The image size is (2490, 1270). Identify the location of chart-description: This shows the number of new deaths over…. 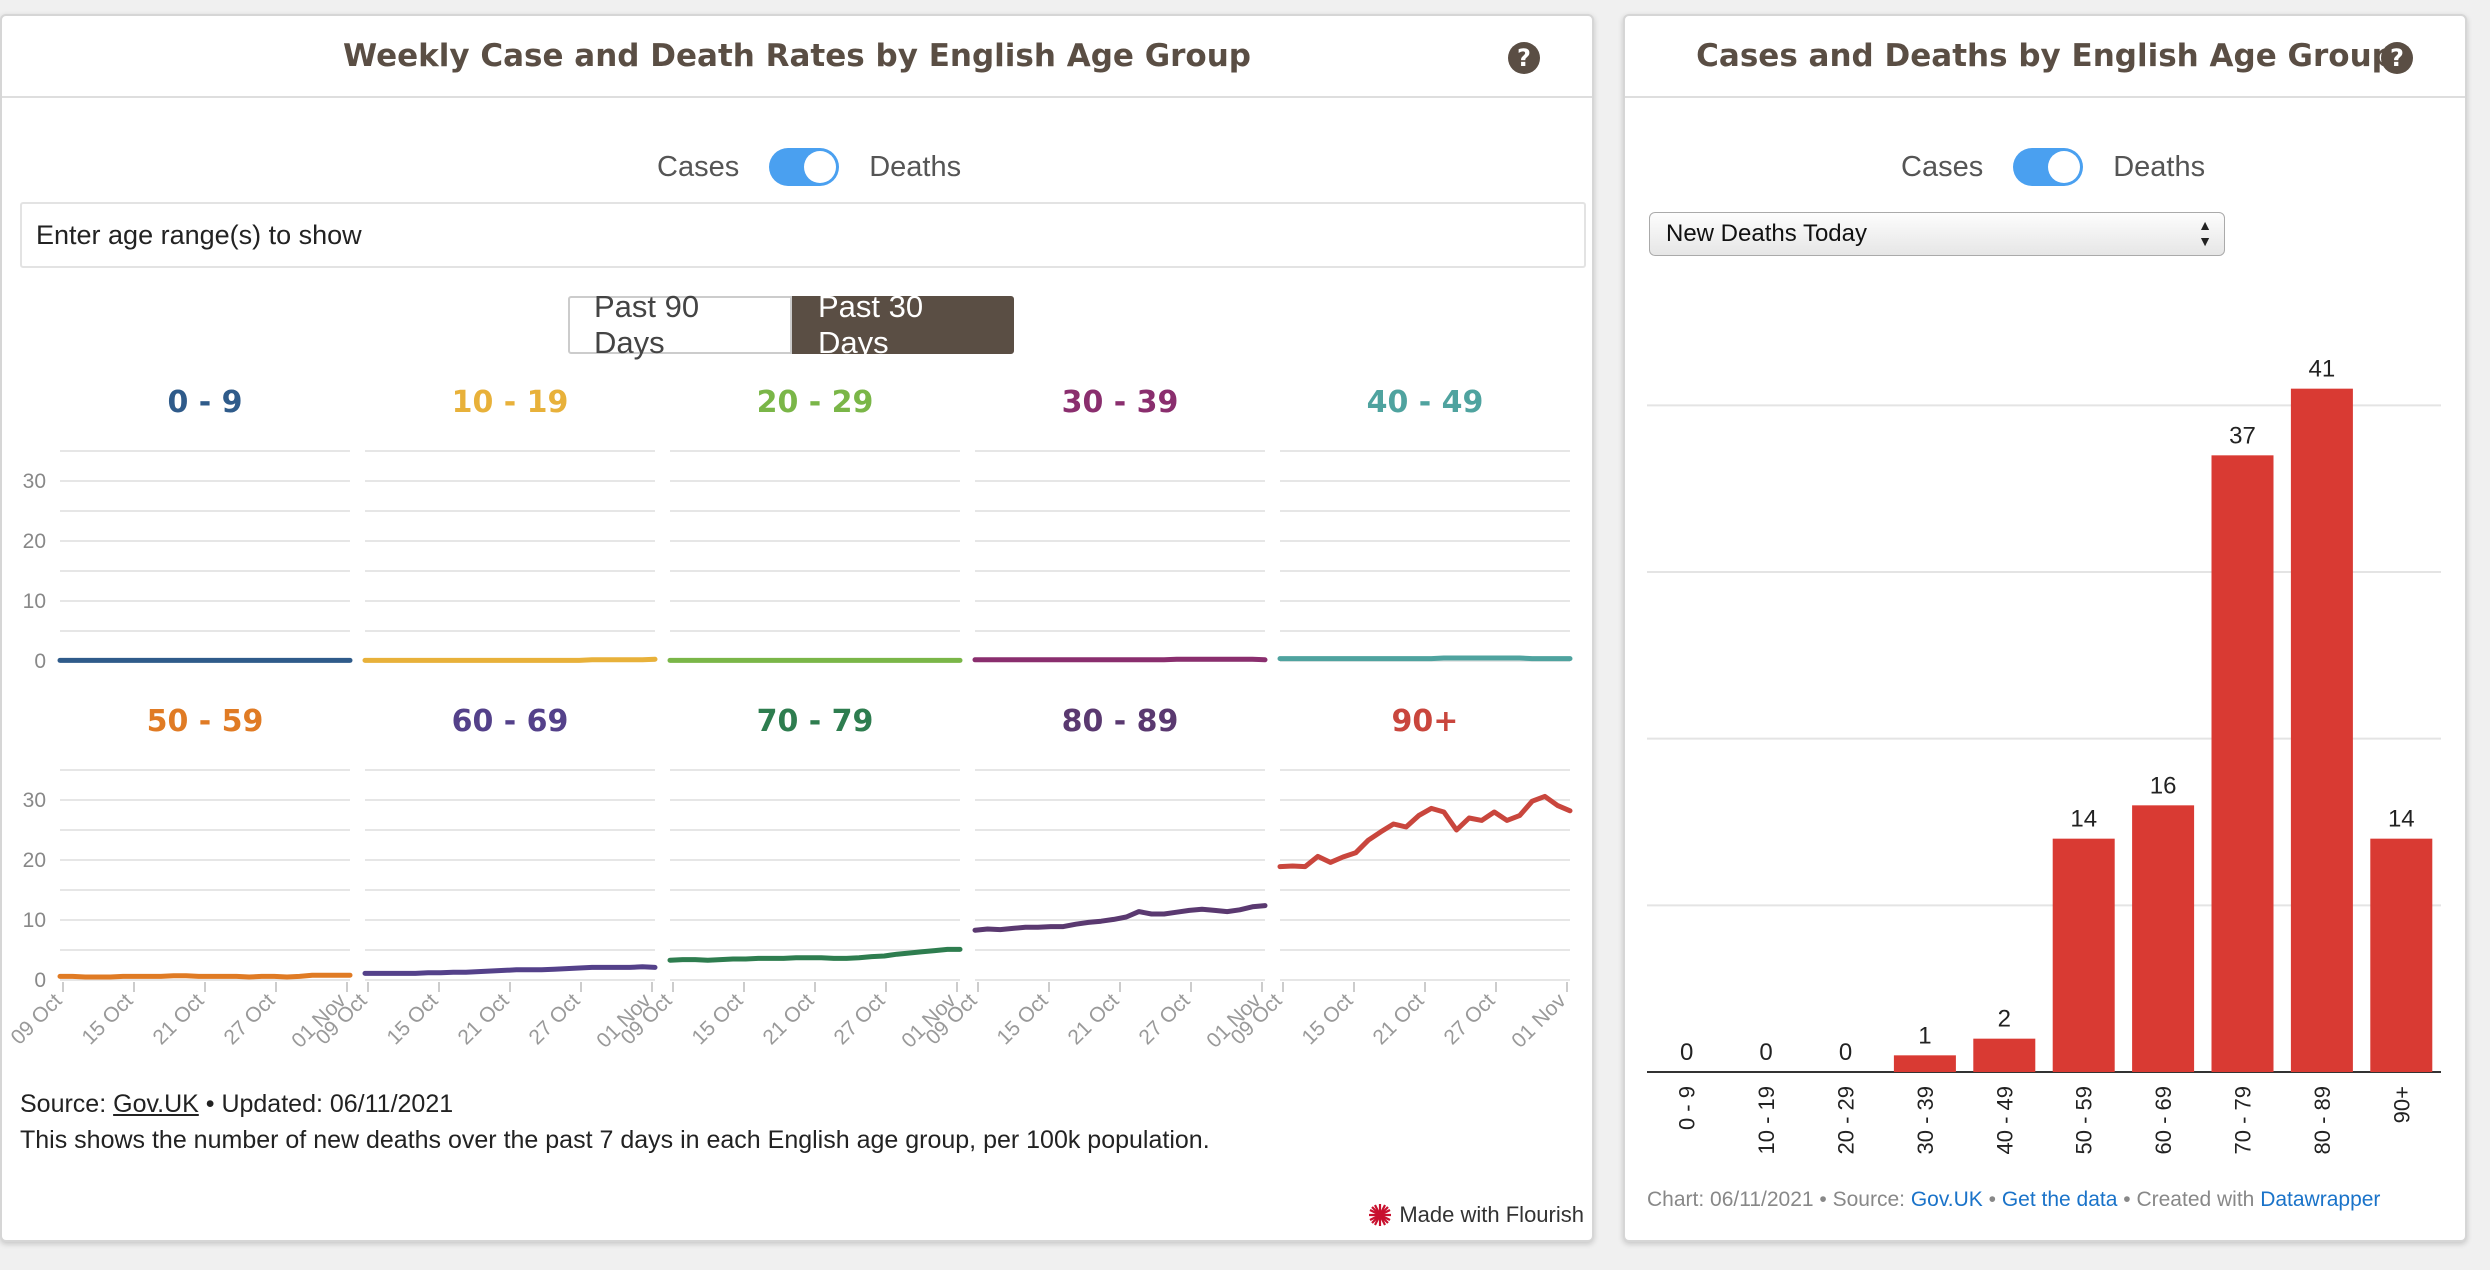
(615, 1140).